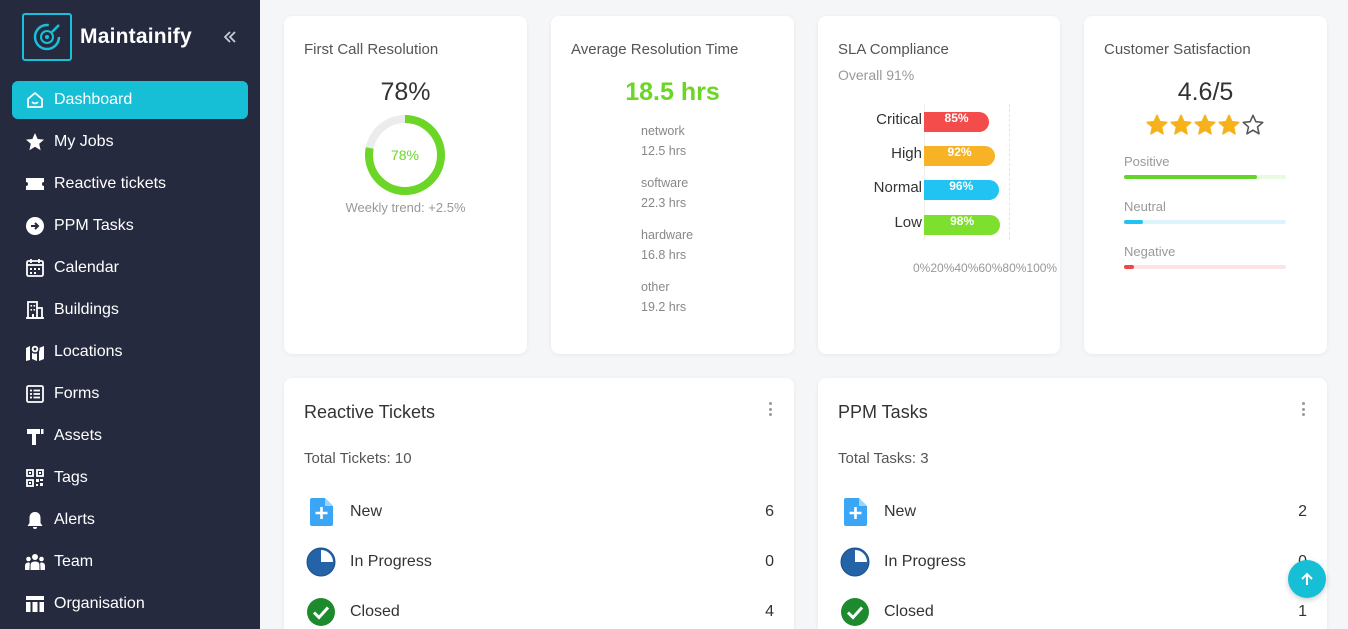 The width and height of the screenshot is (1348, 629). Describe the element at coordinates (35, 100) in the screenshot. I see `home-icon` at that location.